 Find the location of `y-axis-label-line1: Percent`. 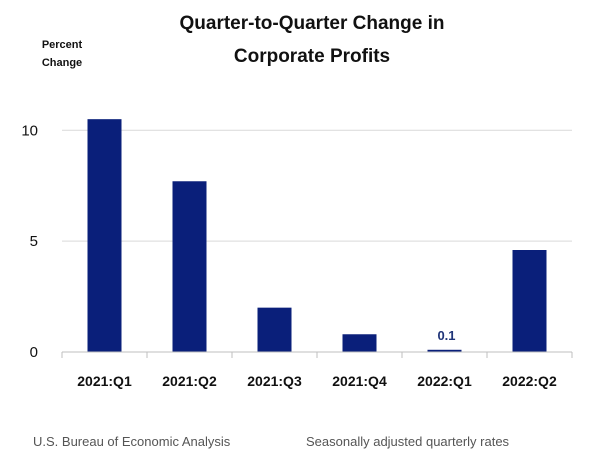

y-axis-label-line1: Percent is located at coordinates (62, 45).